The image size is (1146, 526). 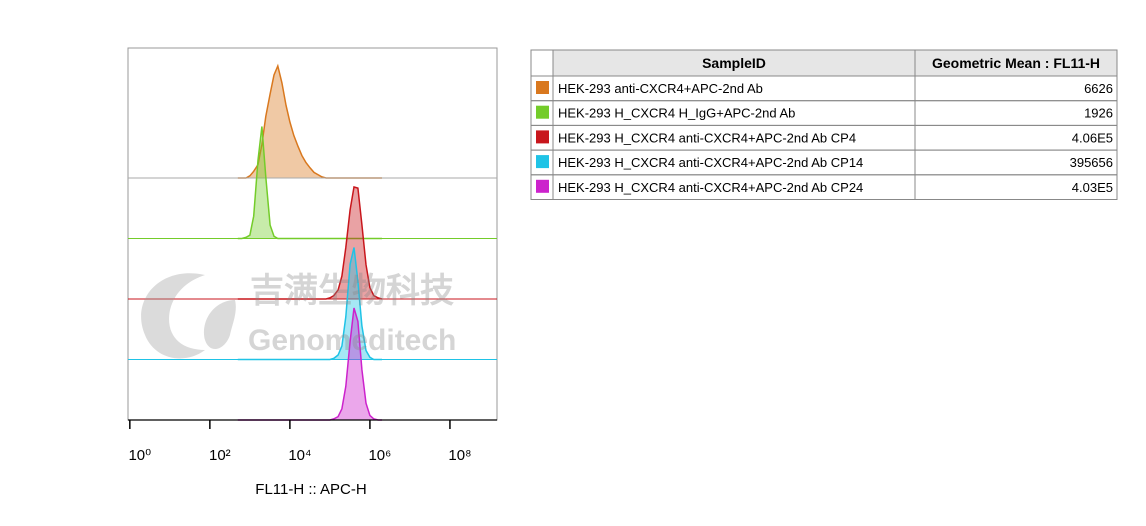 What do you see at coordinates (459, 455) in the screenshot?
I see `x-tick-label: 10⁸` at bounding box center [459, 455].